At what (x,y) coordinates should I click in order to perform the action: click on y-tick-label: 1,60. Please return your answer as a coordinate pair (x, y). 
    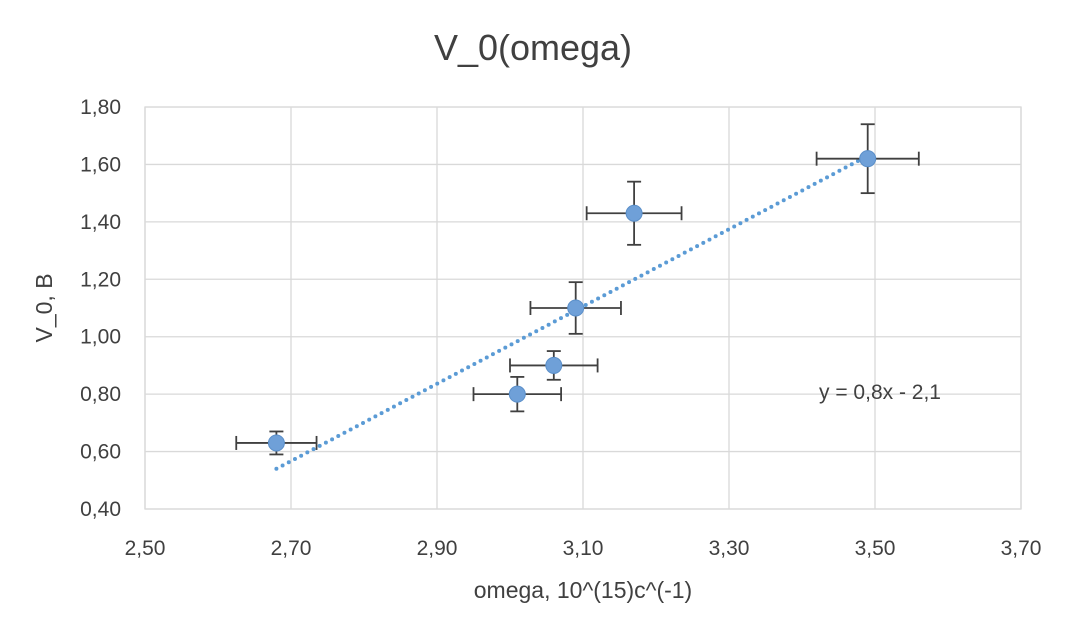
    Looking at the image, I should click on (100, 164).